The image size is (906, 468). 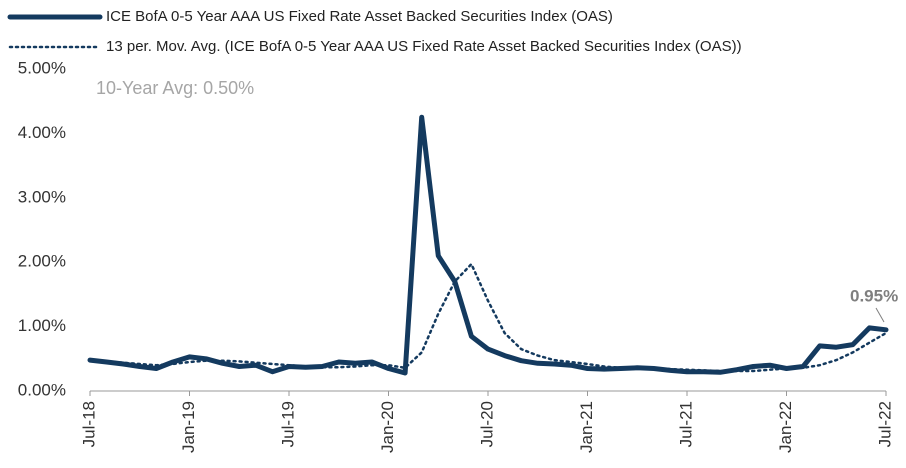 What do you see at coordinates (42, 196) in the screenshot?
I see `y-tick-label: 3.00%` at bounding box center [42, 196].